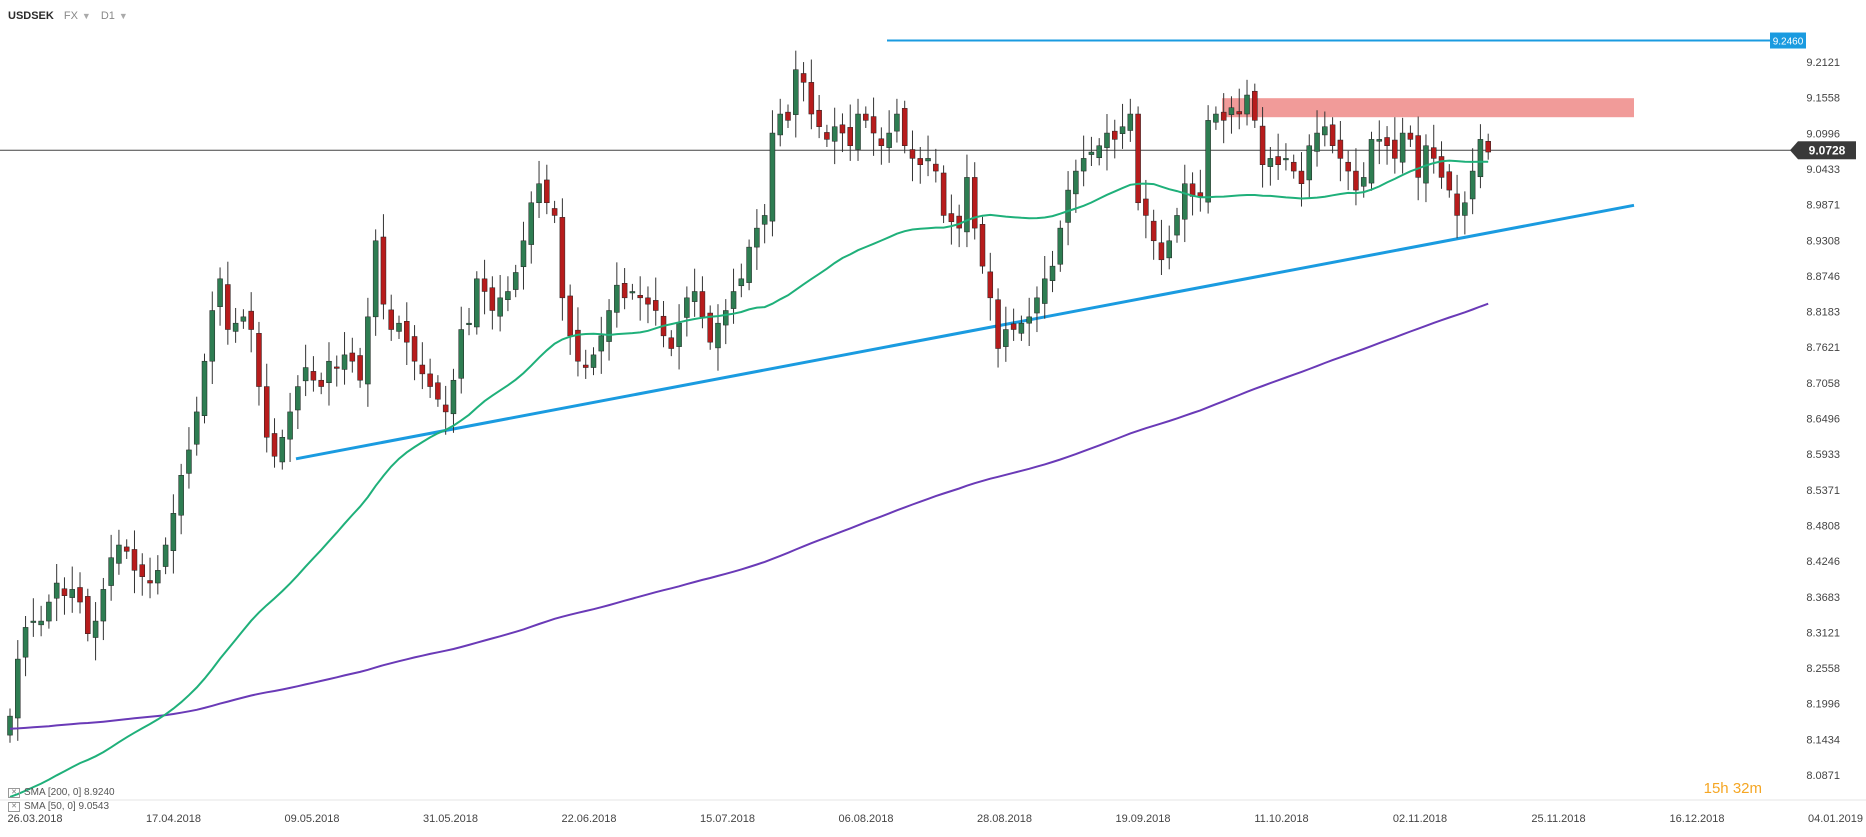 Image resolution: width=1866 pixels, height=837 pixels. What do you see at coordinates (31, 16) in the screenshot?
I see `symbol-label: USDSEK` at bounding box center [31, 16].